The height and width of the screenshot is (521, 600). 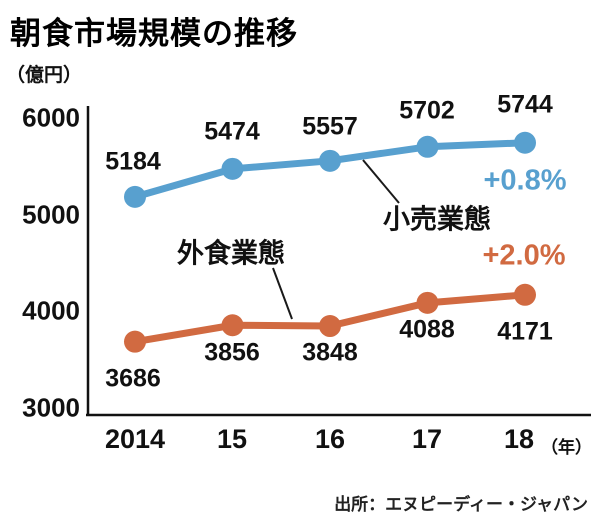 I want to click on foodservice-leader-line, so click(x=282, y=293).